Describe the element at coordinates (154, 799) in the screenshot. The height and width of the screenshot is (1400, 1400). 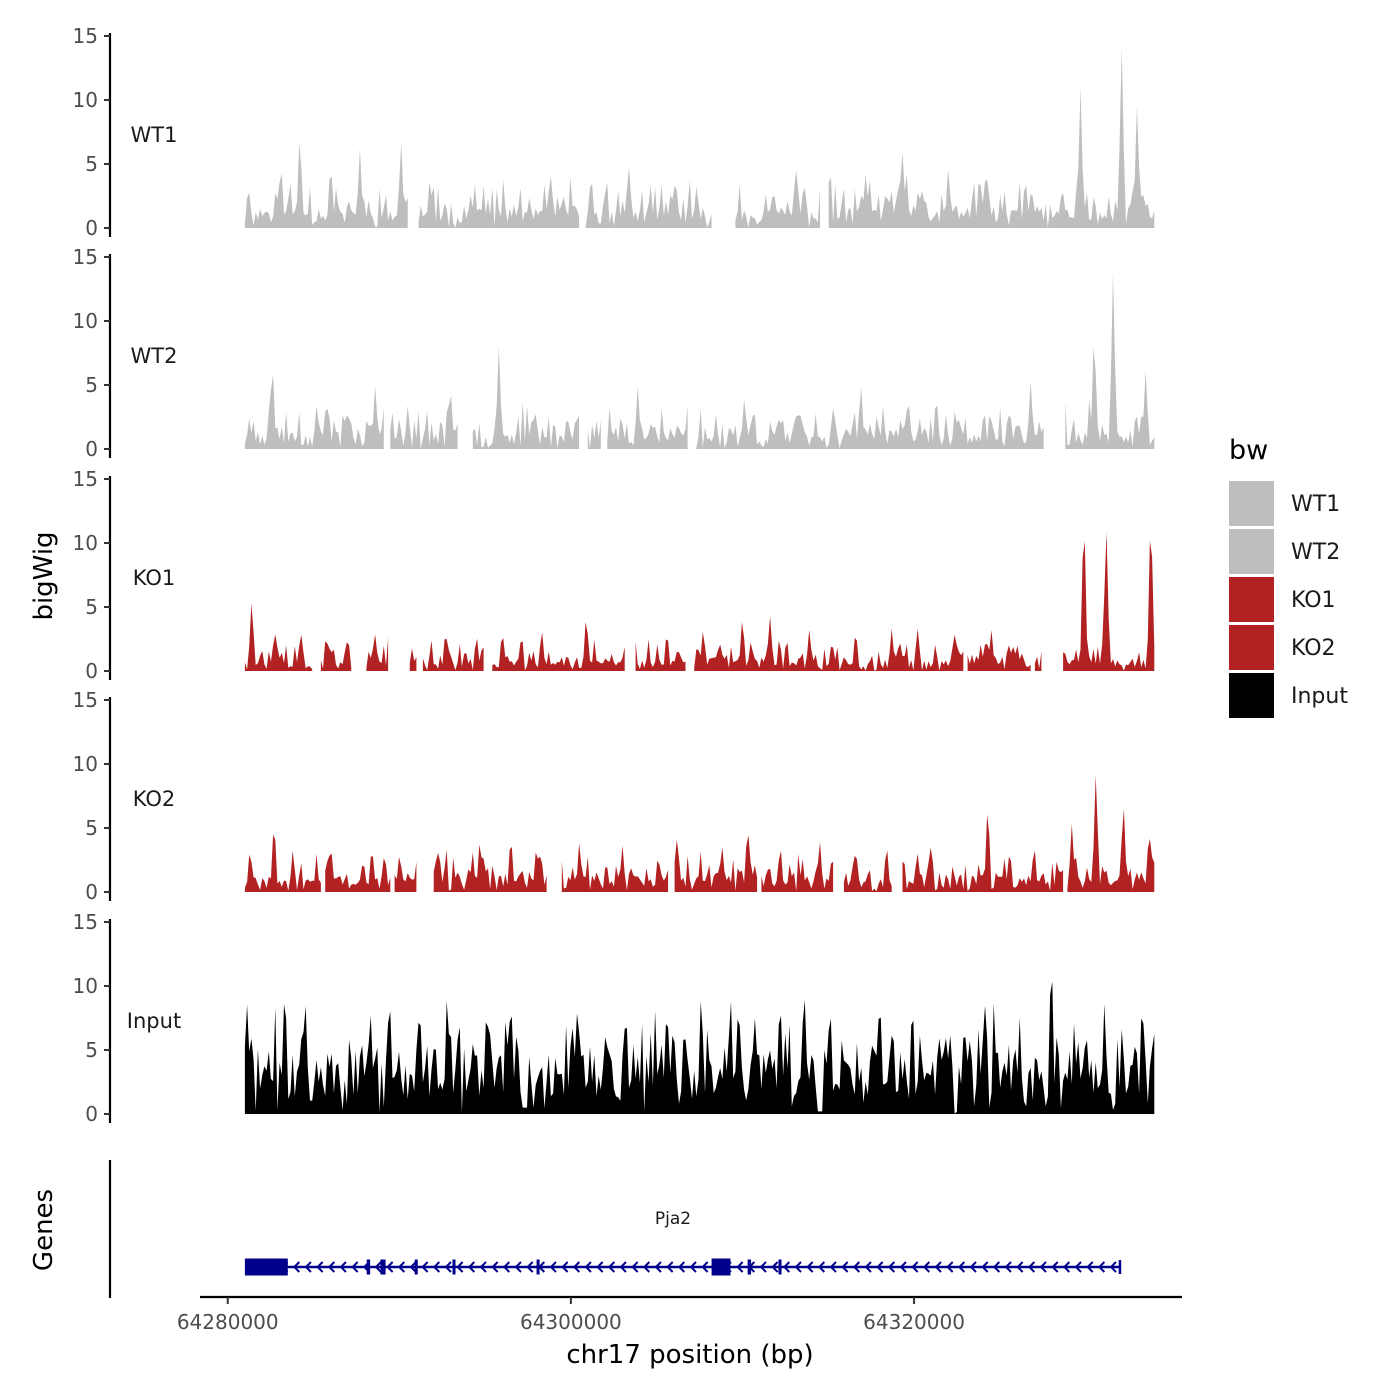
I see `track-label: KO2` at that location.